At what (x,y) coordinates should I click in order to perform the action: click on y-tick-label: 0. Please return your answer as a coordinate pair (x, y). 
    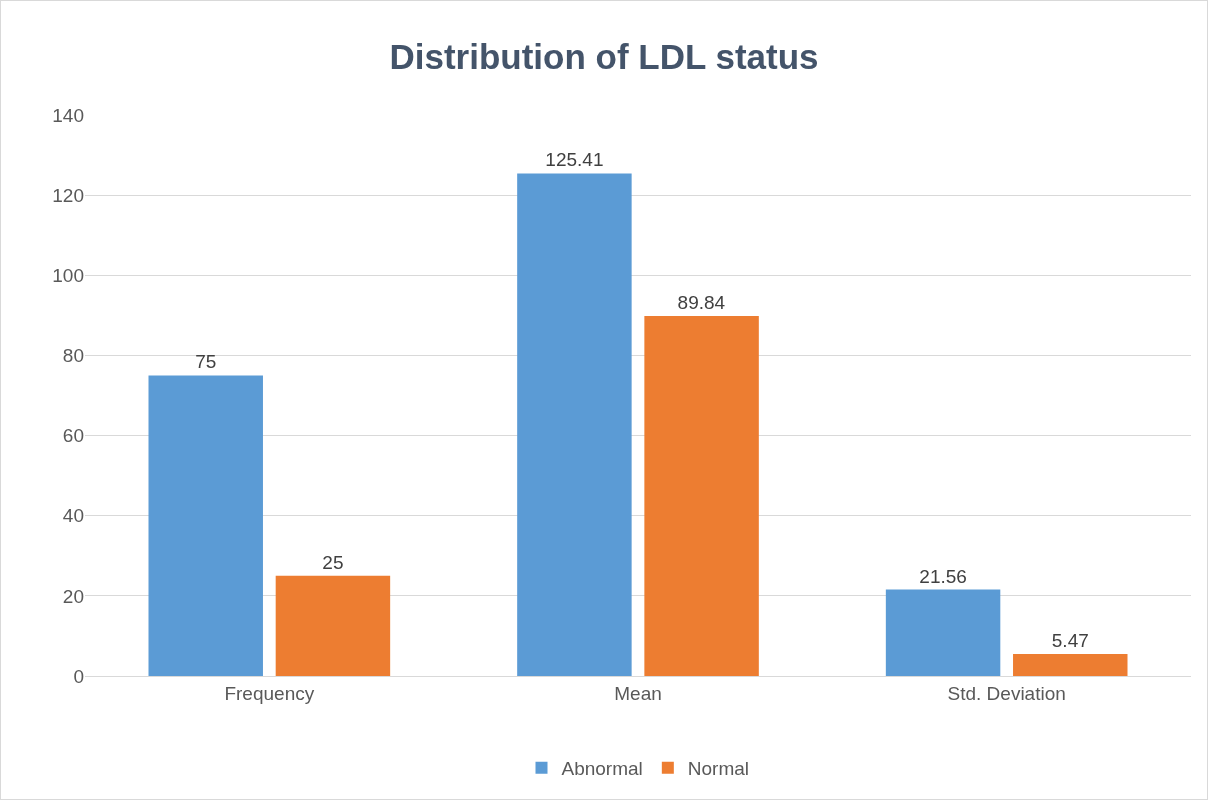
    Looking at the image, I should click on (78, 676).